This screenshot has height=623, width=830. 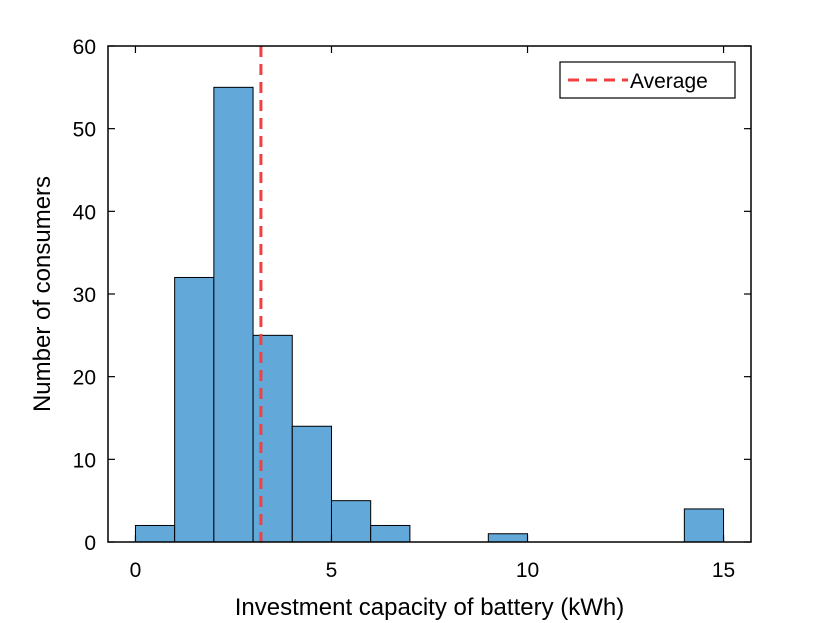 I want to click on y-tick-label-60: 60, so click(x=84, y=47).